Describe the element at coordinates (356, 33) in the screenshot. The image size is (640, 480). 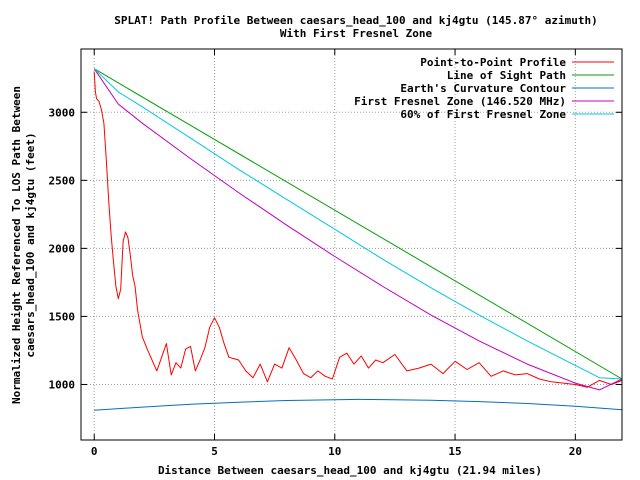
I see `chart-title-line2: With First Fresnel Zone` at that location.